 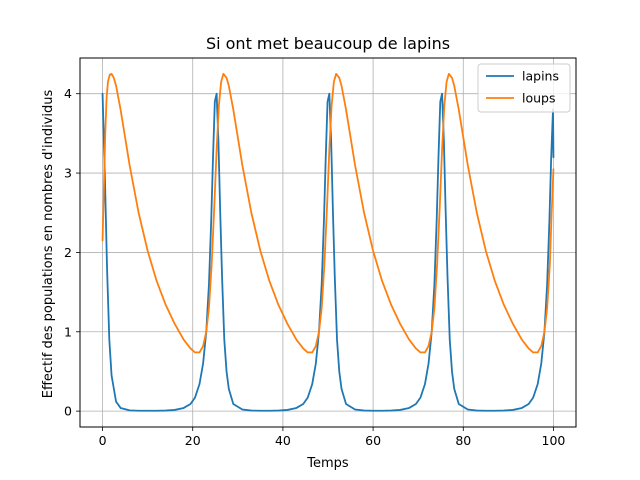 I want to click on y-tick-label: 3, so click(x=68, y=173).